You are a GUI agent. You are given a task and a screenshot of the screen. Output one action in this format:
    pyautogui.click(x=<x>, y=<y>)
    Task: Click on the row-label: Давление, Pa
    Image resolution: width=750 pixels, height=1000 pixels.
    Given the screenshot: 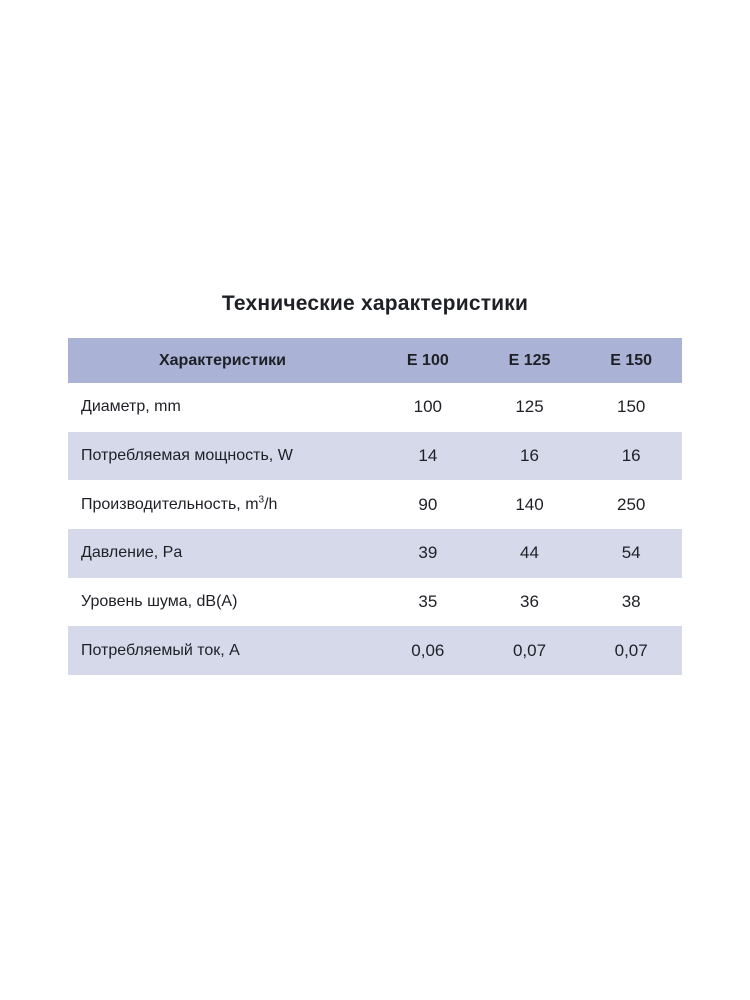 What is the action you would take?
    pyautogui.click(x=132, y=553)
    